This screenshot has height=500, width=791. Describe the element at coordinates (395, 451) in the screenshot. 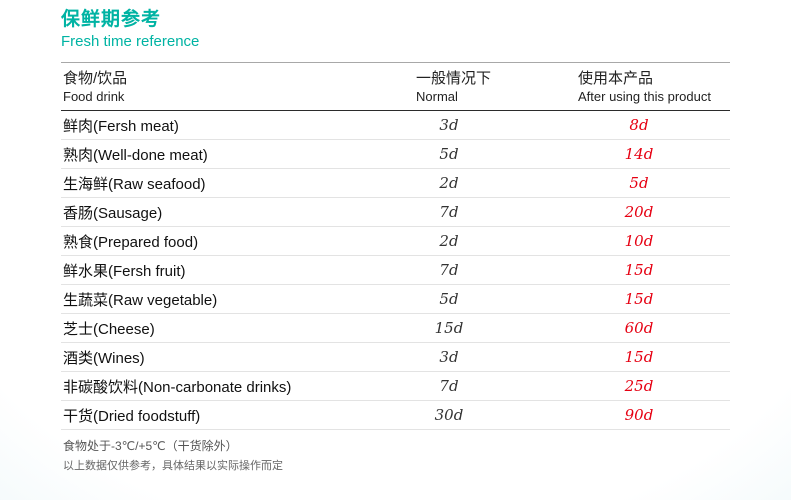

I see `footnotes: 食物处于-3℃/+5℃（干货除外） 以上数据仅供参考，具体结果以实际操作而定` at that location.